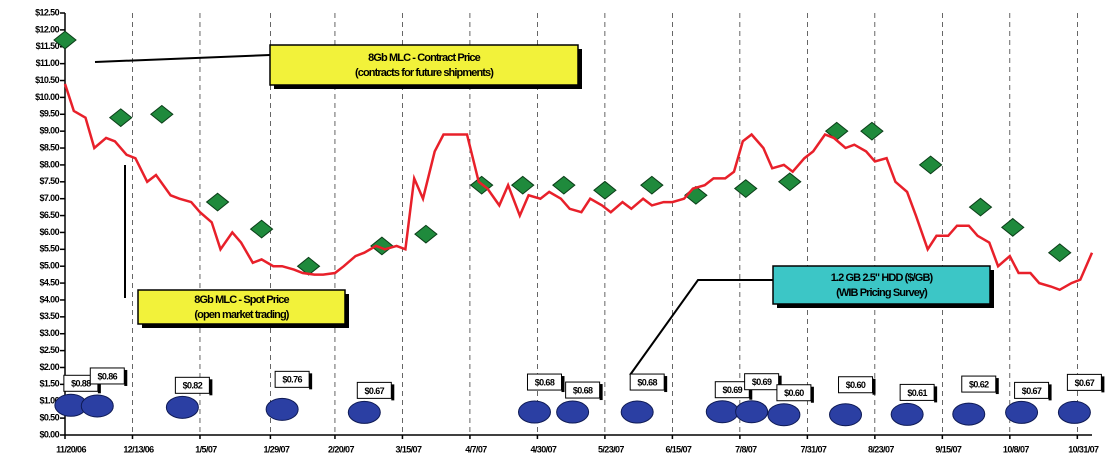 This screenshot has height=460, width=1119. I want to click on x-tick-label: 11/20/06, so click(71, 449).